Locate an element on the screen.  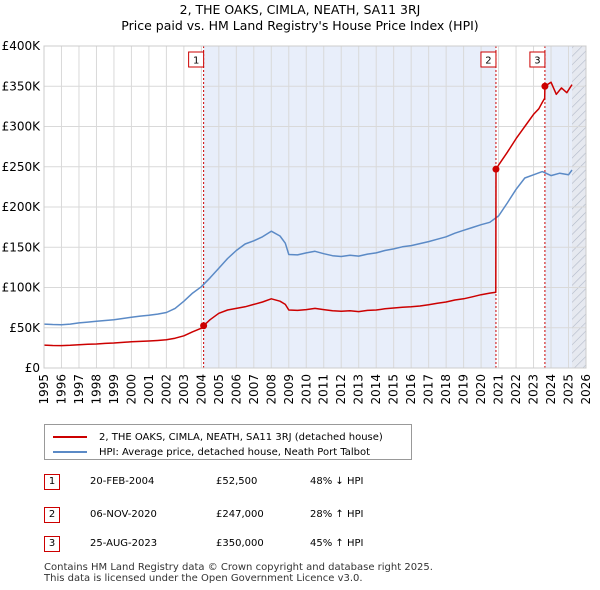
x-tick-label: 2019 is located at coordinates (464, 389).